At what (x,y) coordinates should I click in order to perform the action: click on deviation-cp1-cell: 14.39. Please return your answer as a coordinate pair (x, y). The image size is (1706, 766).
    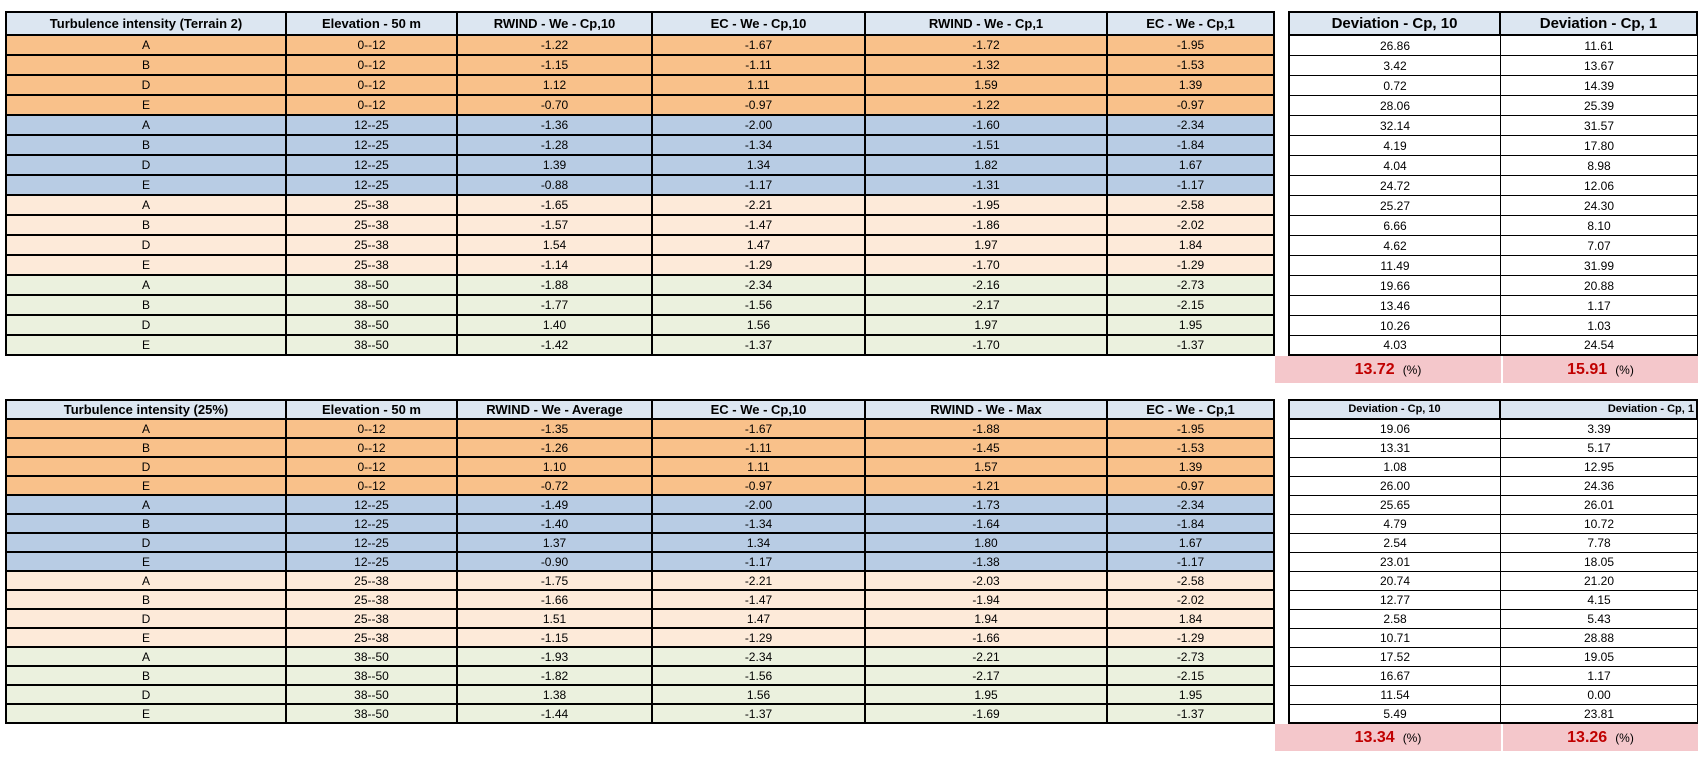
    Looking at the image, I should click on (1599, 86).